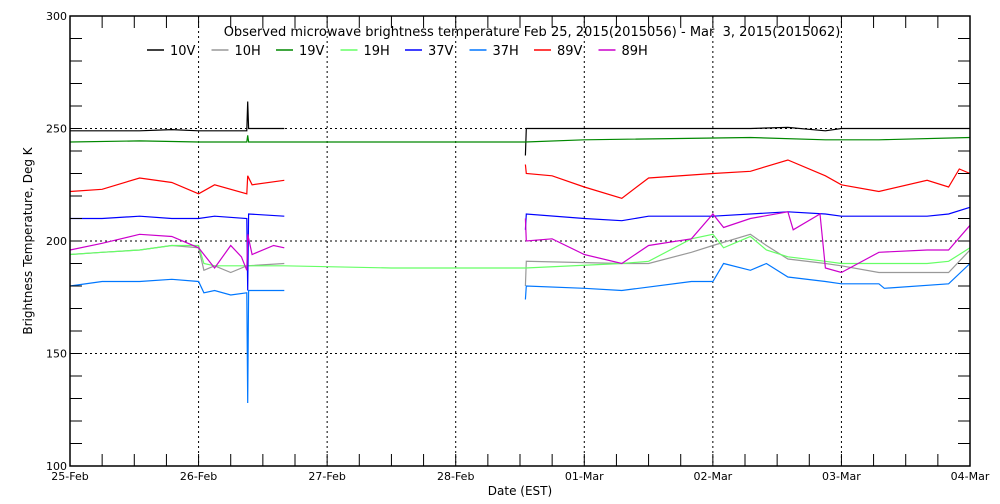 The width and height of the screenshot is (1000, 504). I want to click on series-line-19V, so click(520, 139).